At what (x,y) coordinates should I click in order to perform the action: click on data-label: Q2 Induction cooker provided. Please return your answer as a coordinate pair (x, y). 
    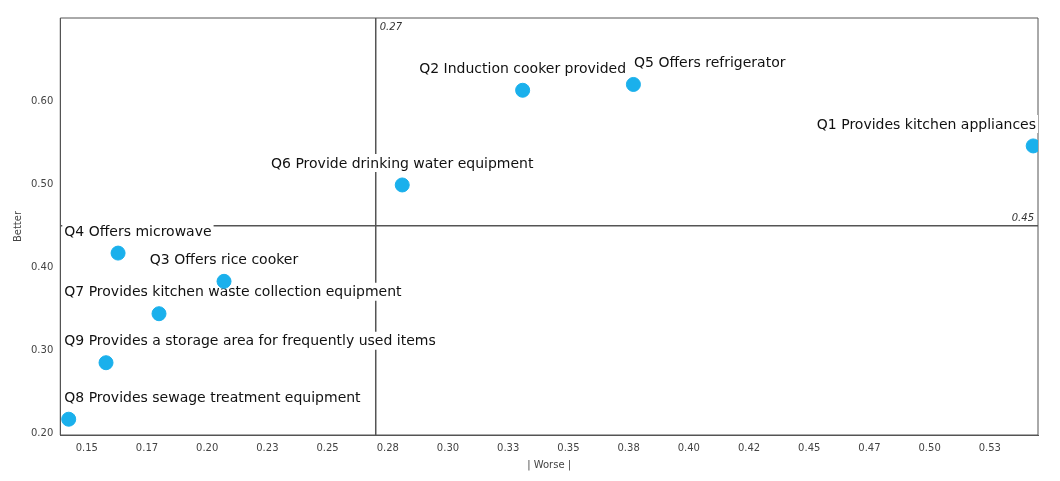
    Looking at the image, I should click on (523, 67).